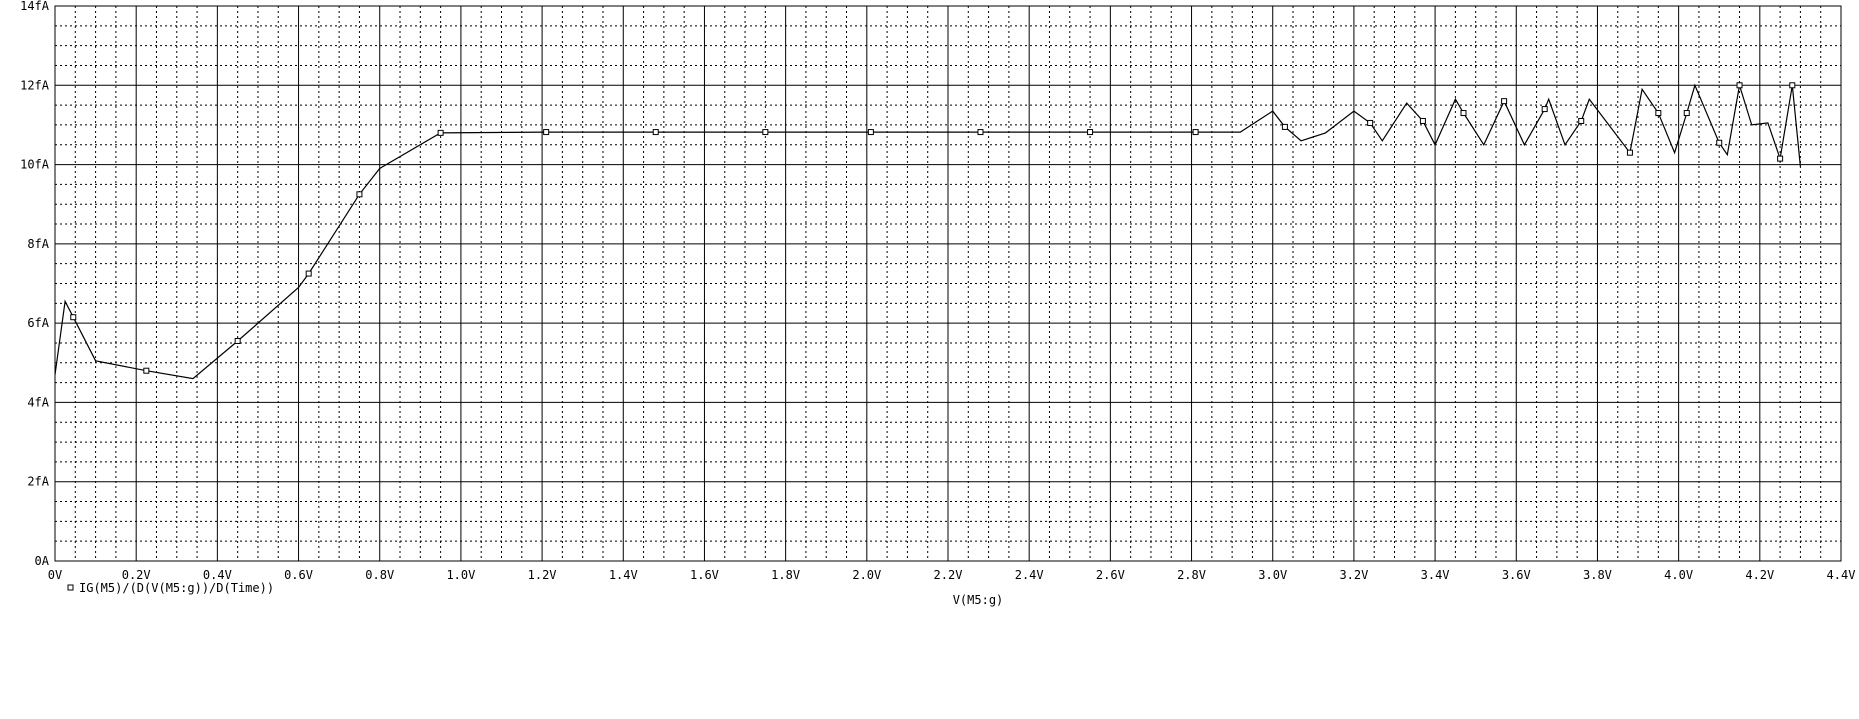  What do you see at coordinates (42, 561) in the screenshot?
I see `y-tick-label: 0A` at bounding box center [42, 561].